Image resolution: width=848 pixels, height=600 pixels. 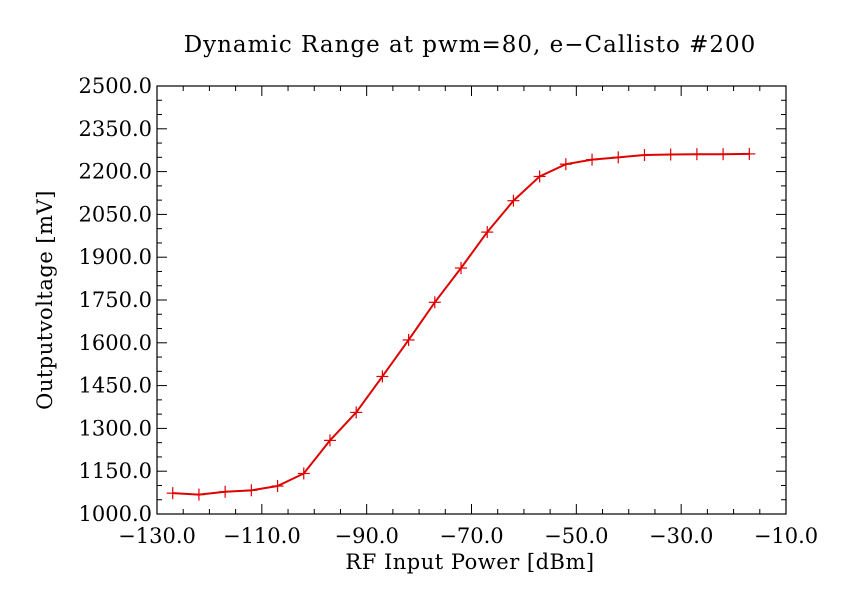 What do you see at coordinates (786, 536) in the screenshot?
I see `x-tick-label: −10.0` at bounding box center [786, 536].